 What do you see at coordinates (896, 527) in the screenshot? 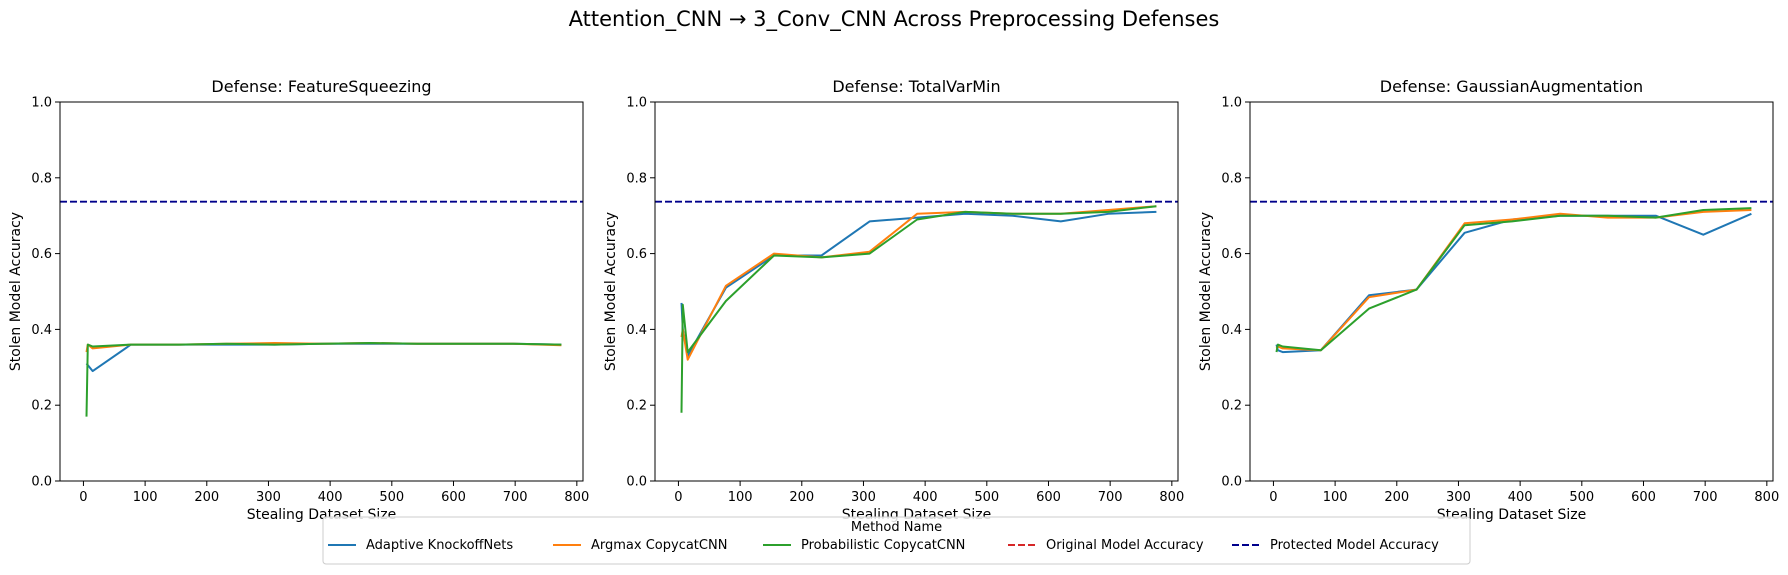
I see `legend-title: Method Name` at bounding box center [896, 527].